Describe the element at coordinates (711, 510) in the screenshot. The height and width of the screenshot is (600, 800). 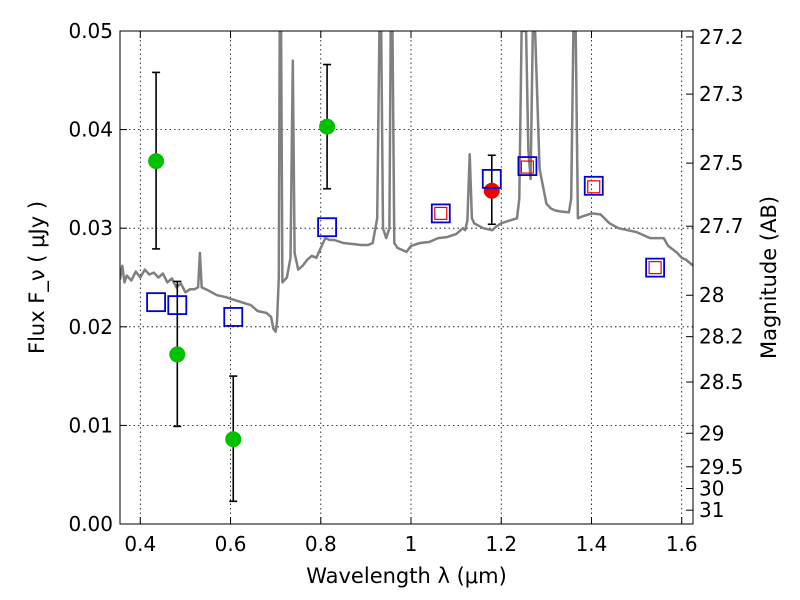
I see `y2-tick-label: 31` at that location.